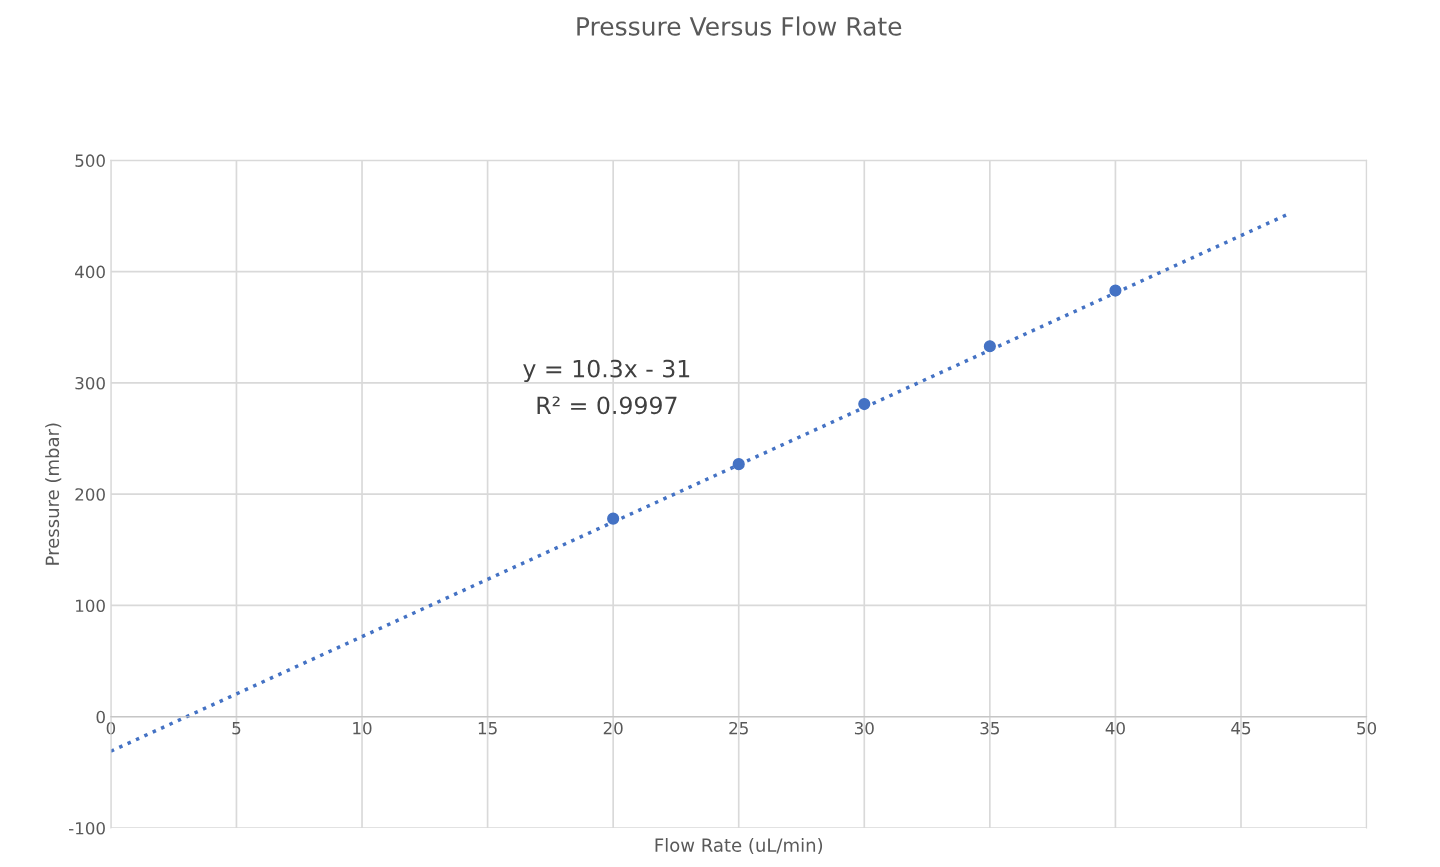 Image resolution: width=1440 pixels, height=867 pixels. Describe the element at coordinates (1115, 728) in the screenshot. I see `x-tick-label: 40` at that location.